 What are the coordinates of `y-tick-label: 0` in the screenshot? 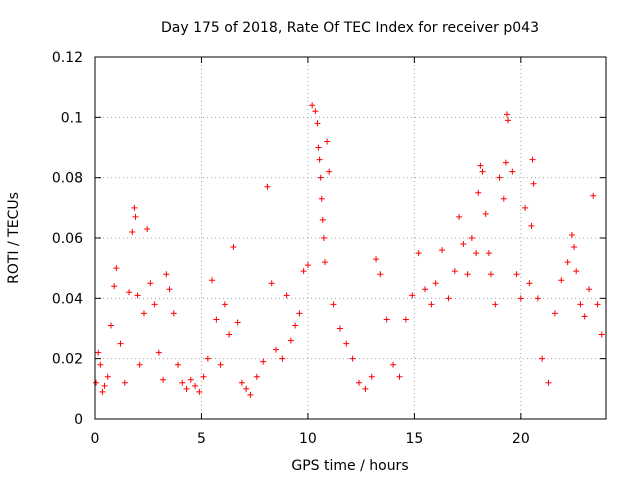 It's located at (78, 420).